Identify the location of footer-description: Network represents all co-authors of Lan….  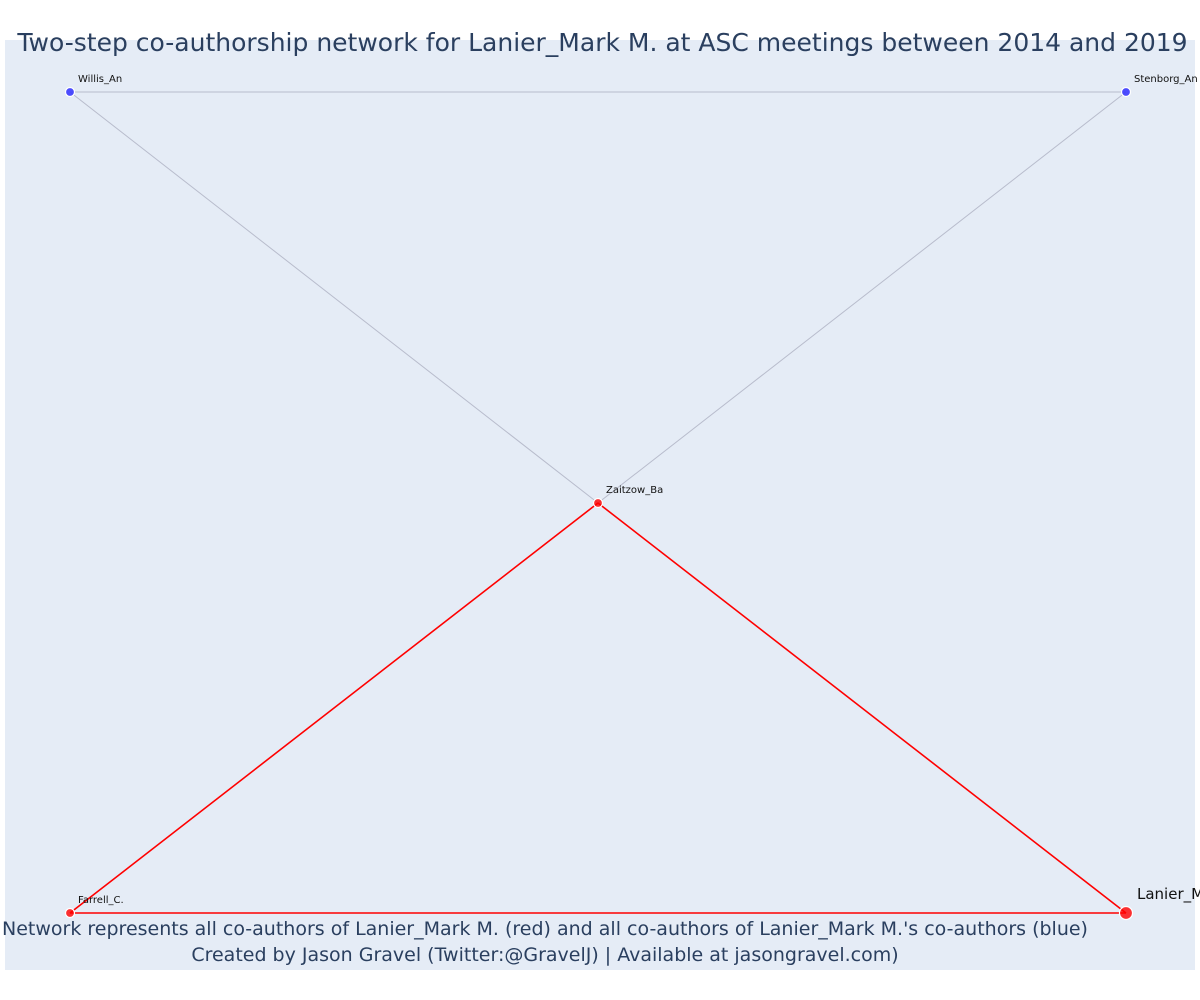
(545, 929).